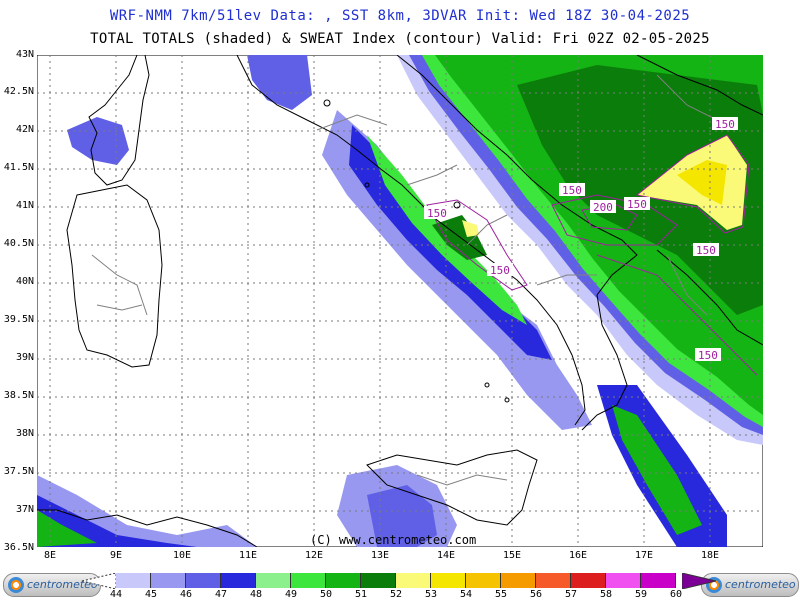  What do you see at coordinates (603, 207) in the screenshot?
I see `contour-label-3: 200` at bounding box center [603, 207].